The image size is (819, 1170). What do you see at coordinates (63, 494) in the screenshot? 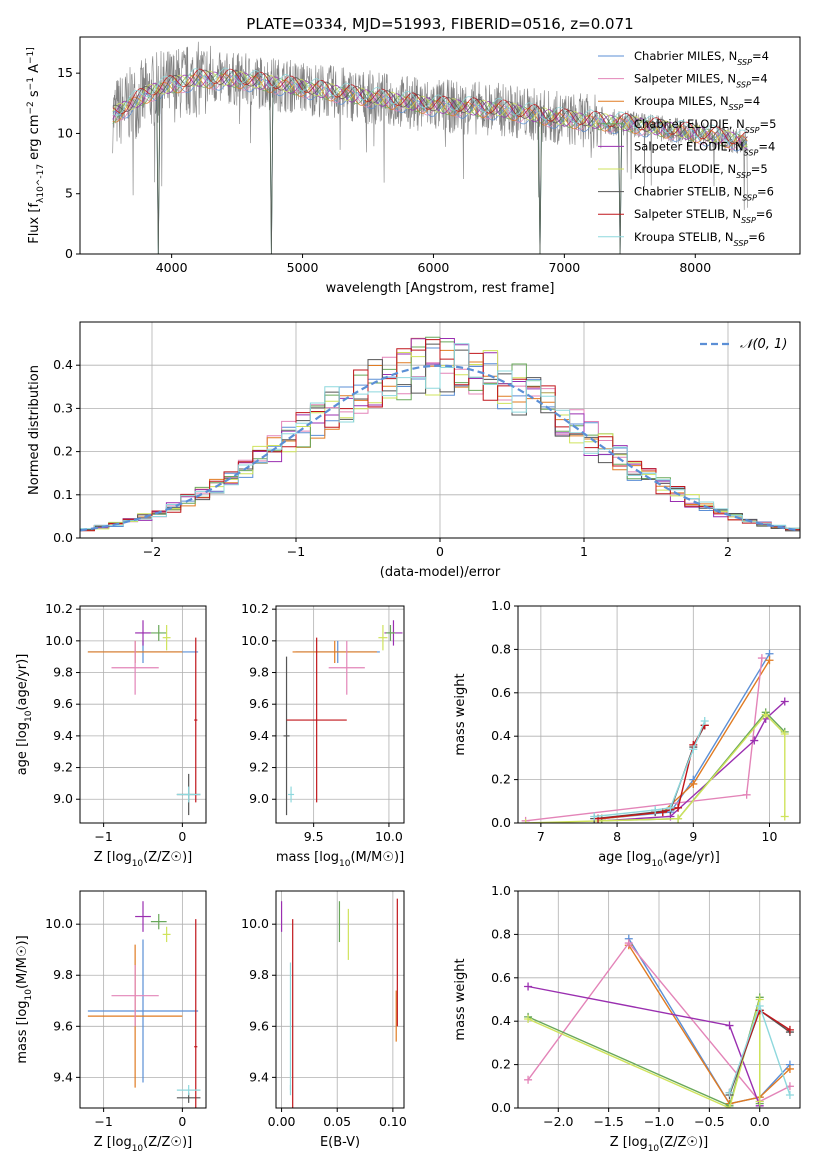
I see `y-tick-label: 0.1` at bounding box center [63, 494].